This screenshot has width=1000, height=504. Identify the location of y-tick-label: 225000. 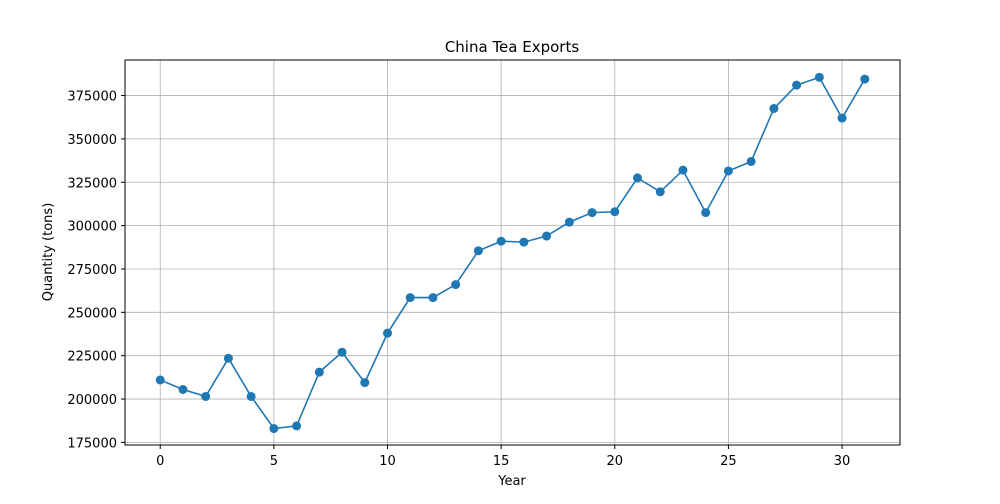
(92, 357).